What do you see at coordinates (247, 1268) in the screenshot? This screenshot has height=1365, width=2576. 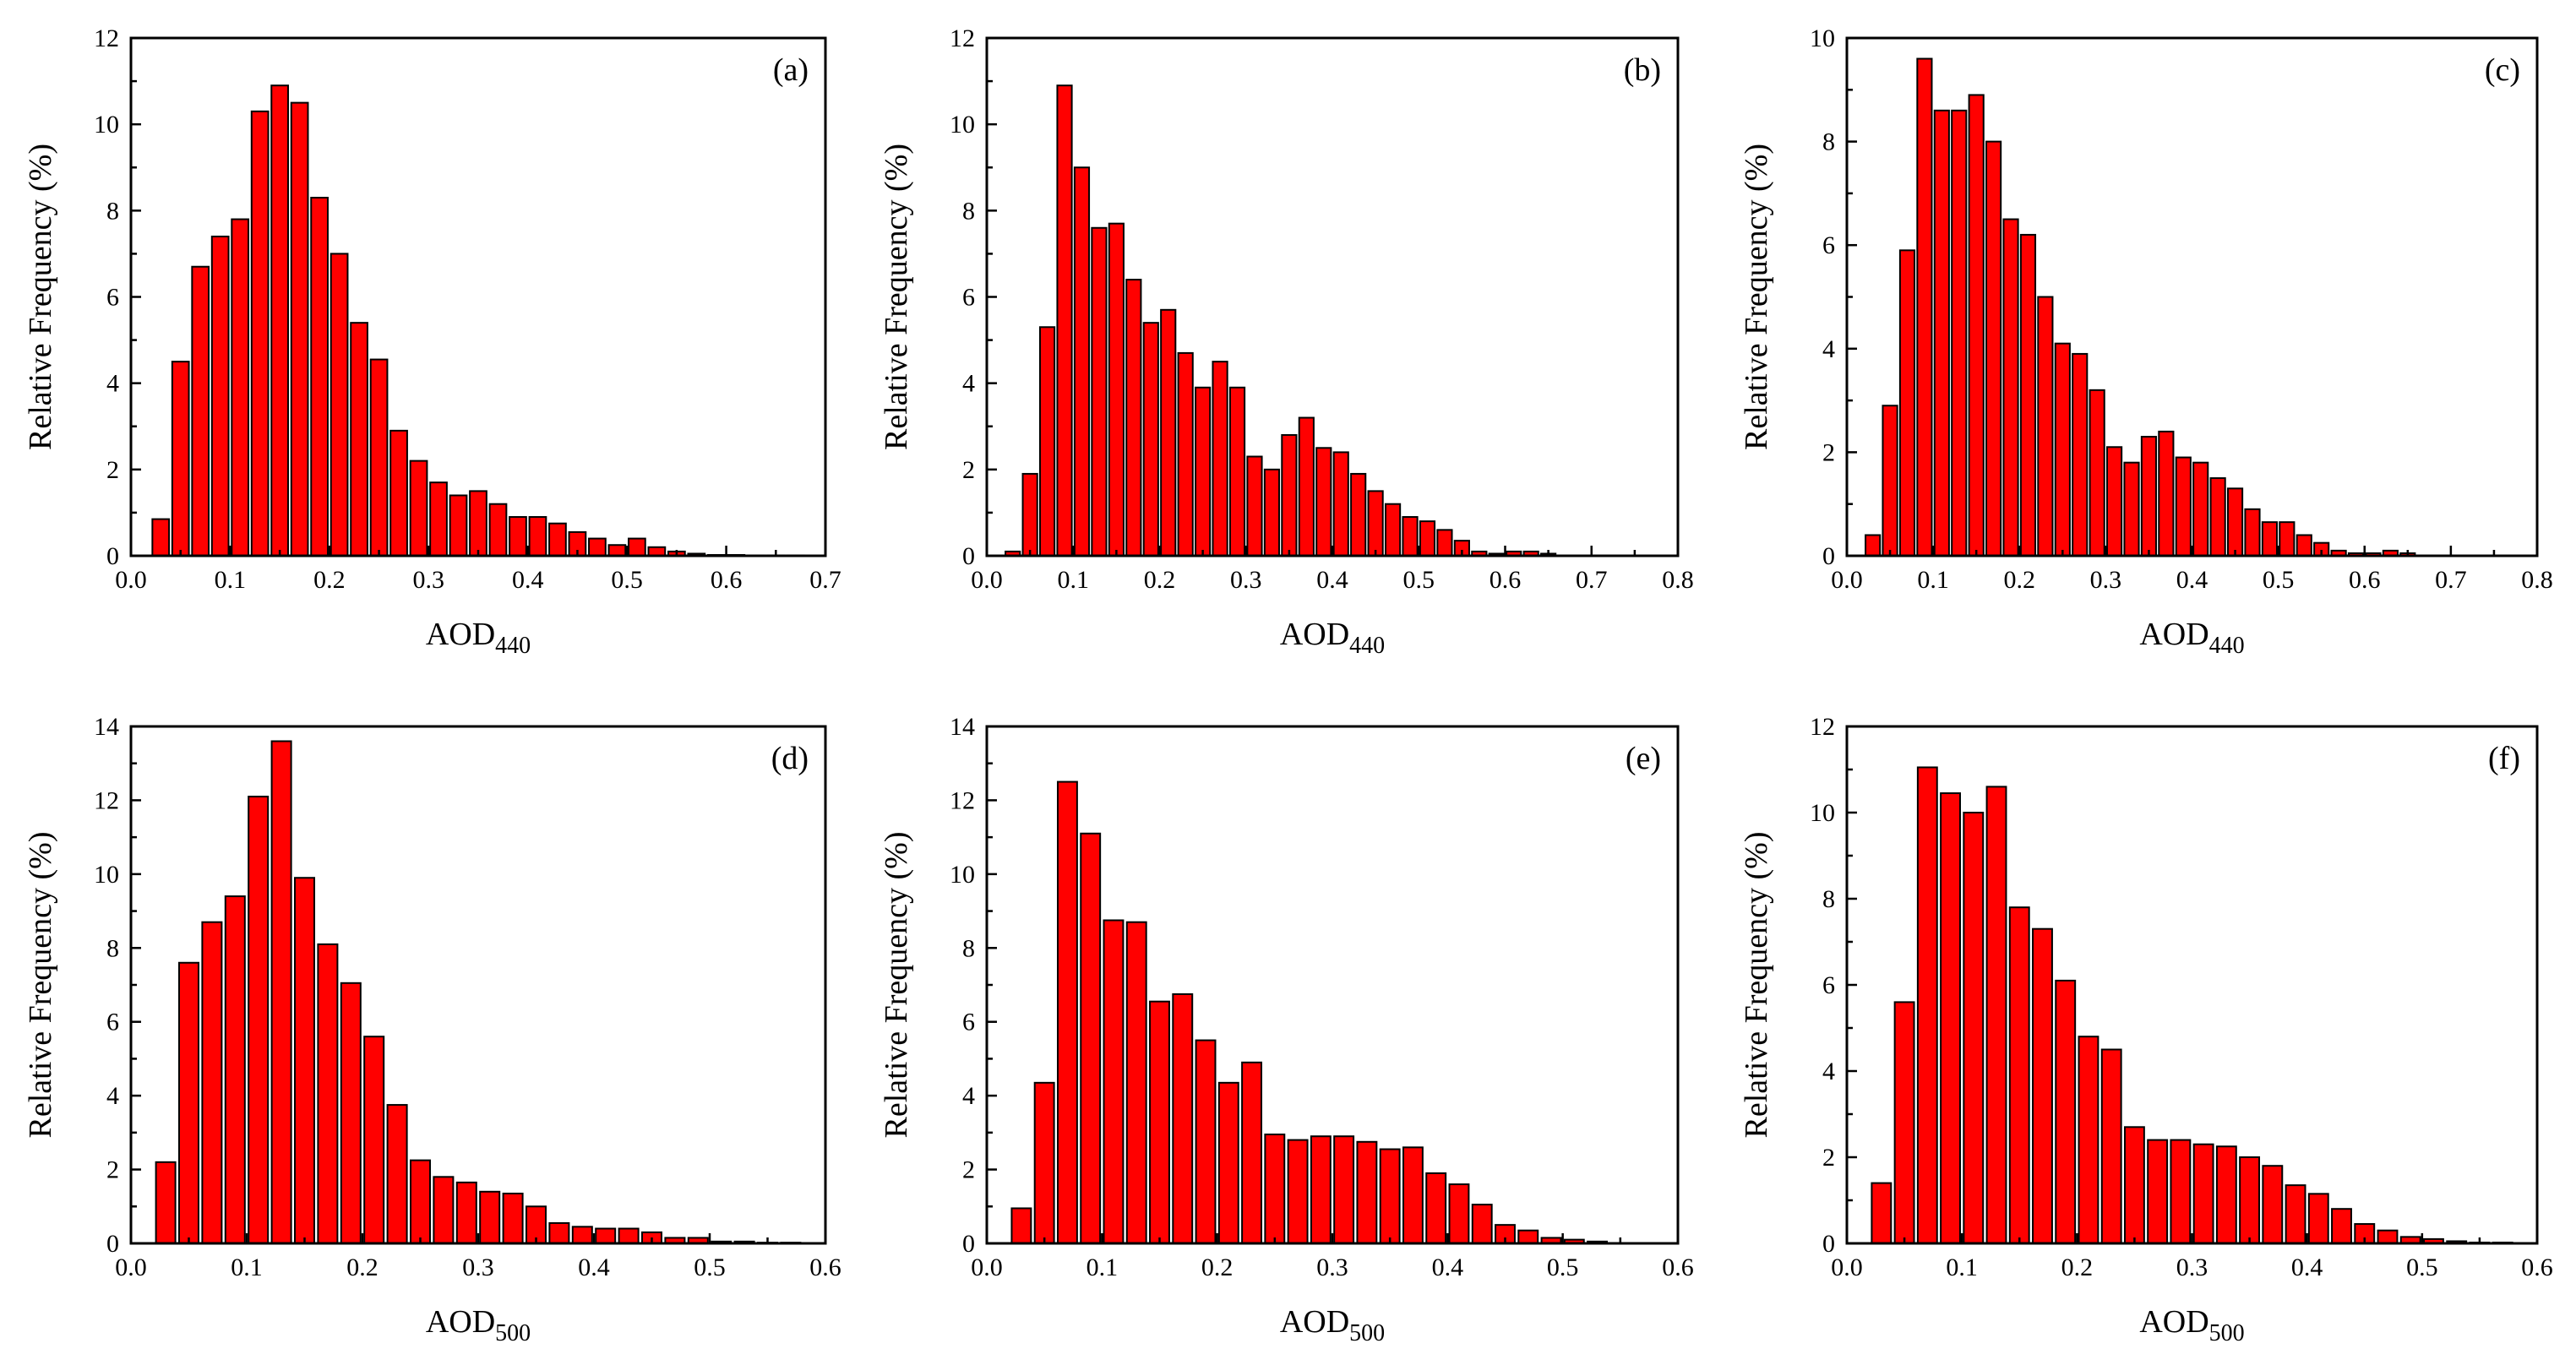 I see `x-tick-label: 0.1` at bounding box center [247, 1268].